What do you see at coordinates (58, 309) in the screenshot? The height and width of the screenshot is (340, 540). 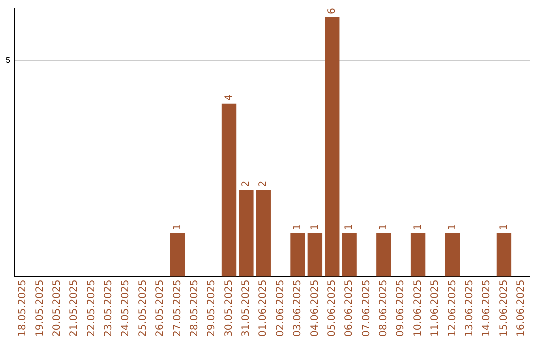 I see `x-tick-label: 20.05.2025` at bounding box center [58, 309].